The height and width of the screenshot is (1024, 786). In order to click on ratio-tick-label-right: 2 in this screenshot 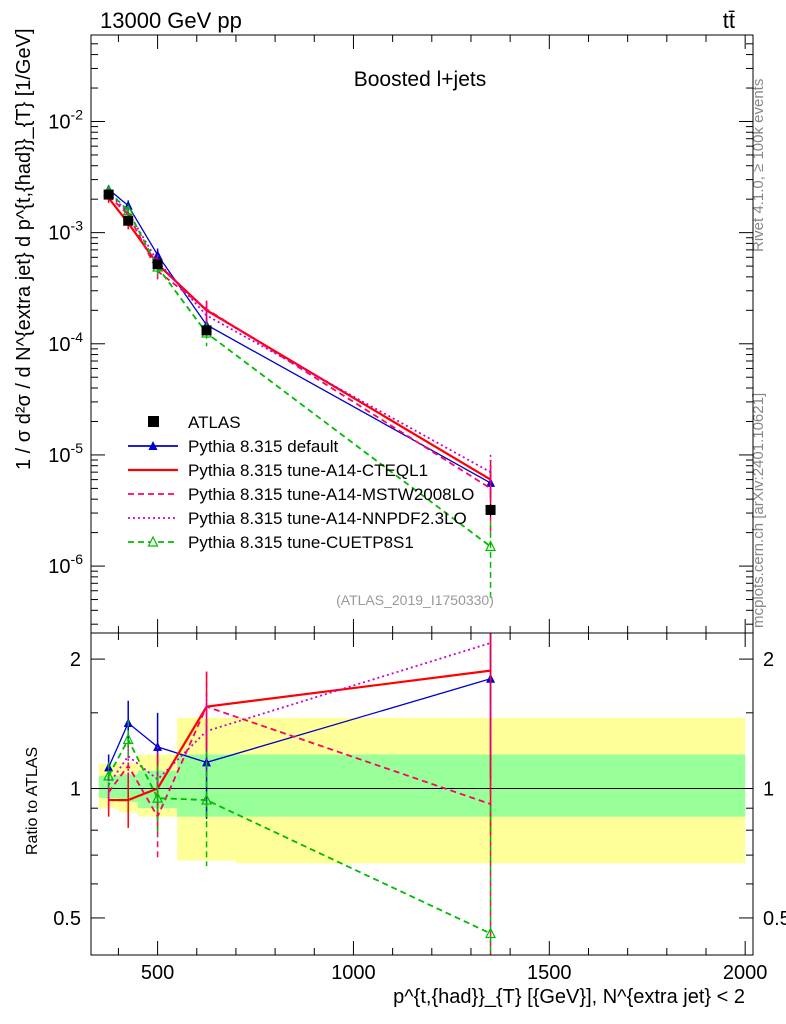, I will do `click(768, 660)`.